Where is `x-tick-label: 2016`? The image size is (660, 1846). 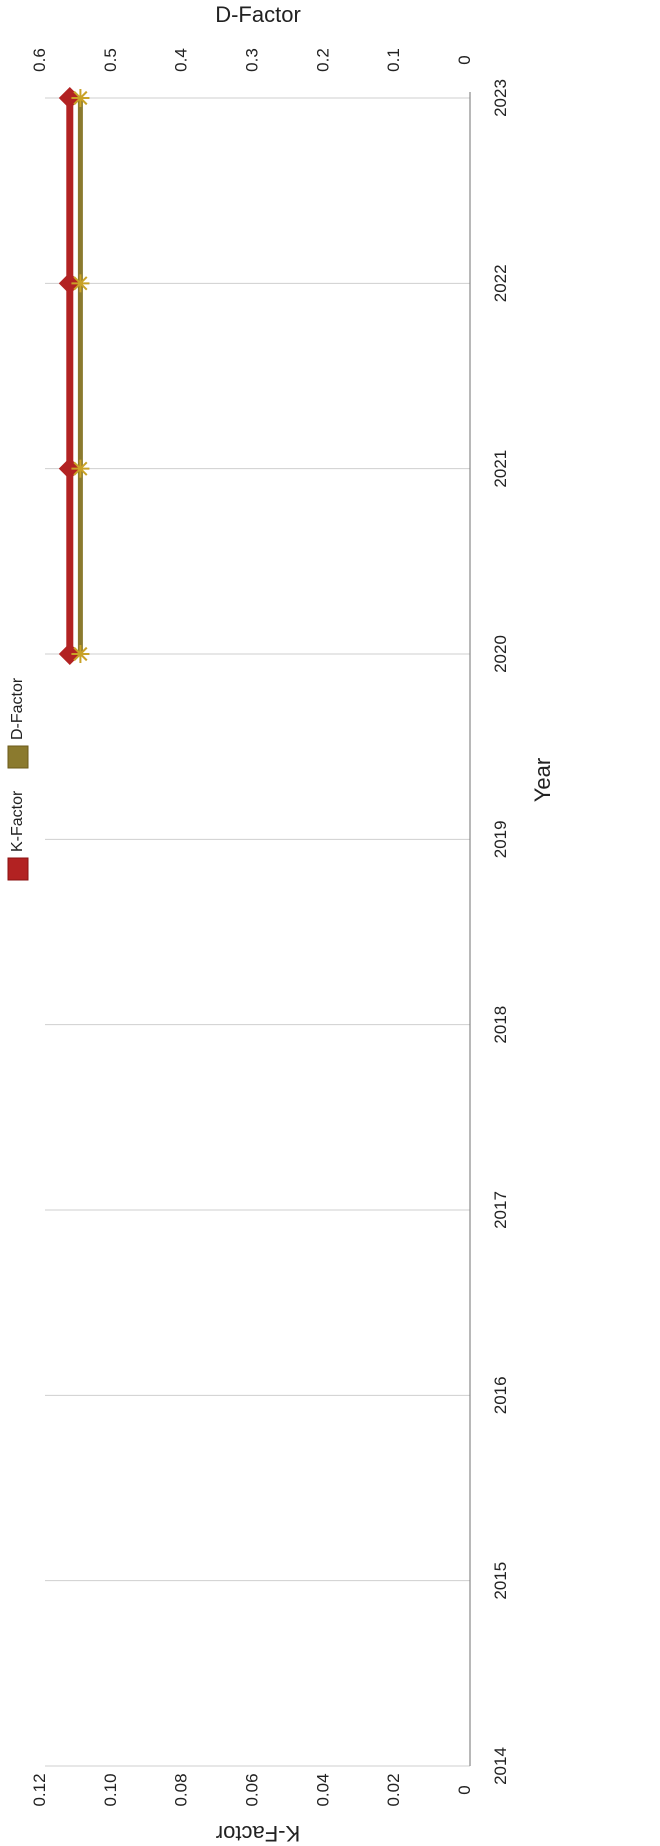 x-tick-label: 2016 is located at coordinates (500, 1395).